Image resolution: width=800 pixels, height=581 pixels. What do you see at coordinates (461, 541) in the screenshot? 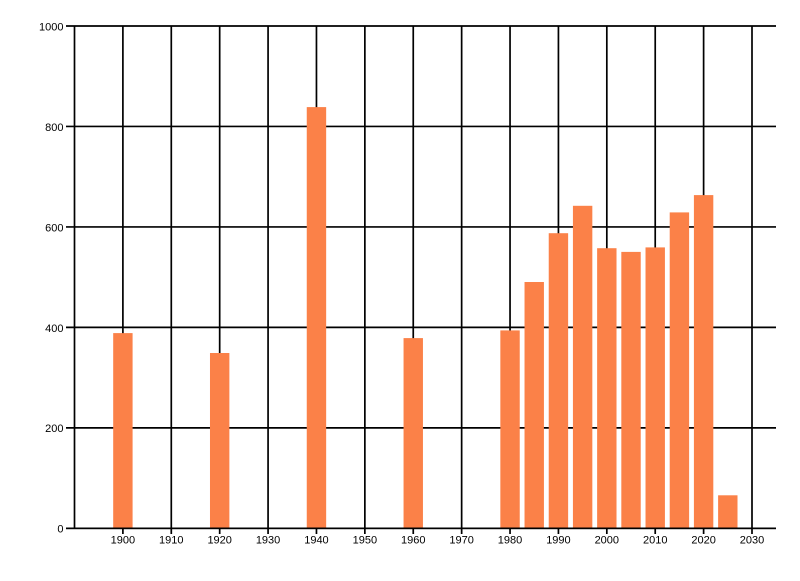
I see `svg-text: 1970` at bounding box center [461, 541].